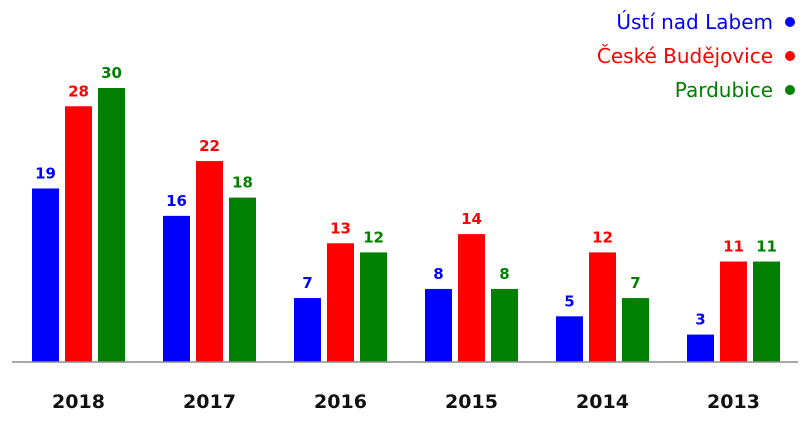  What do you see at coordinates (406, 402) in the screenshot?
I see `category-labels-layer: 2018 2017 2016 2015 2014 2013` at bounding box center [406, 402].